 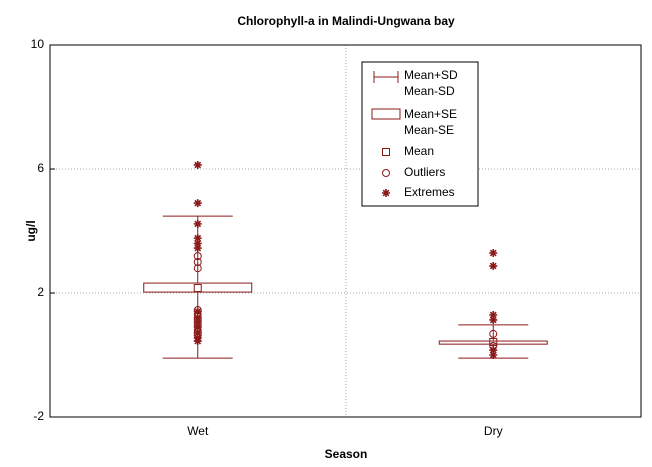 What do you see at coordinates (424, 172) in the screenshot?
I see `legend-label: Outliers` at bounding box center [424, 172].